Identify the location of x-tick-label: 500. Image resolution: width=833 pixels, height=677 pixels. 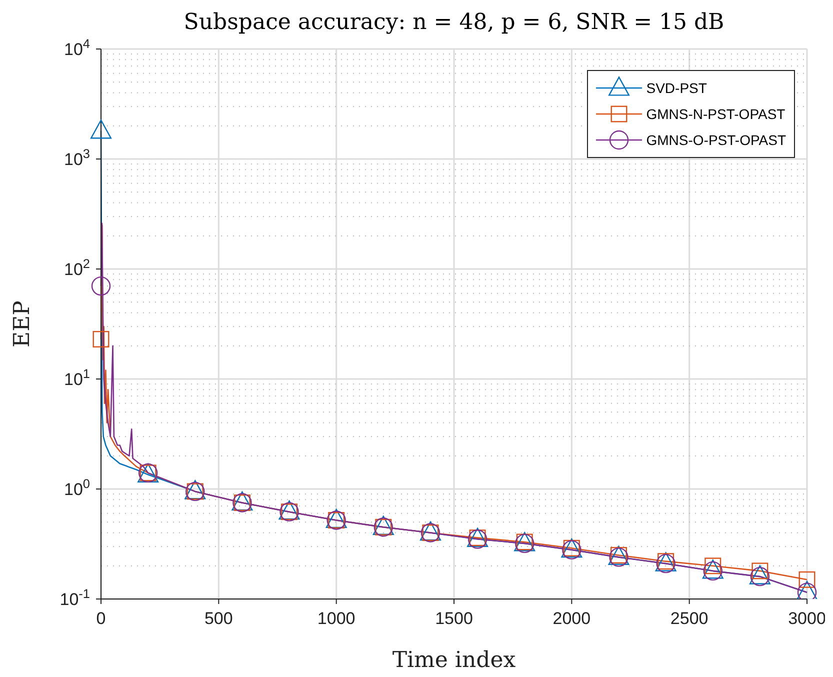
(218, 618).